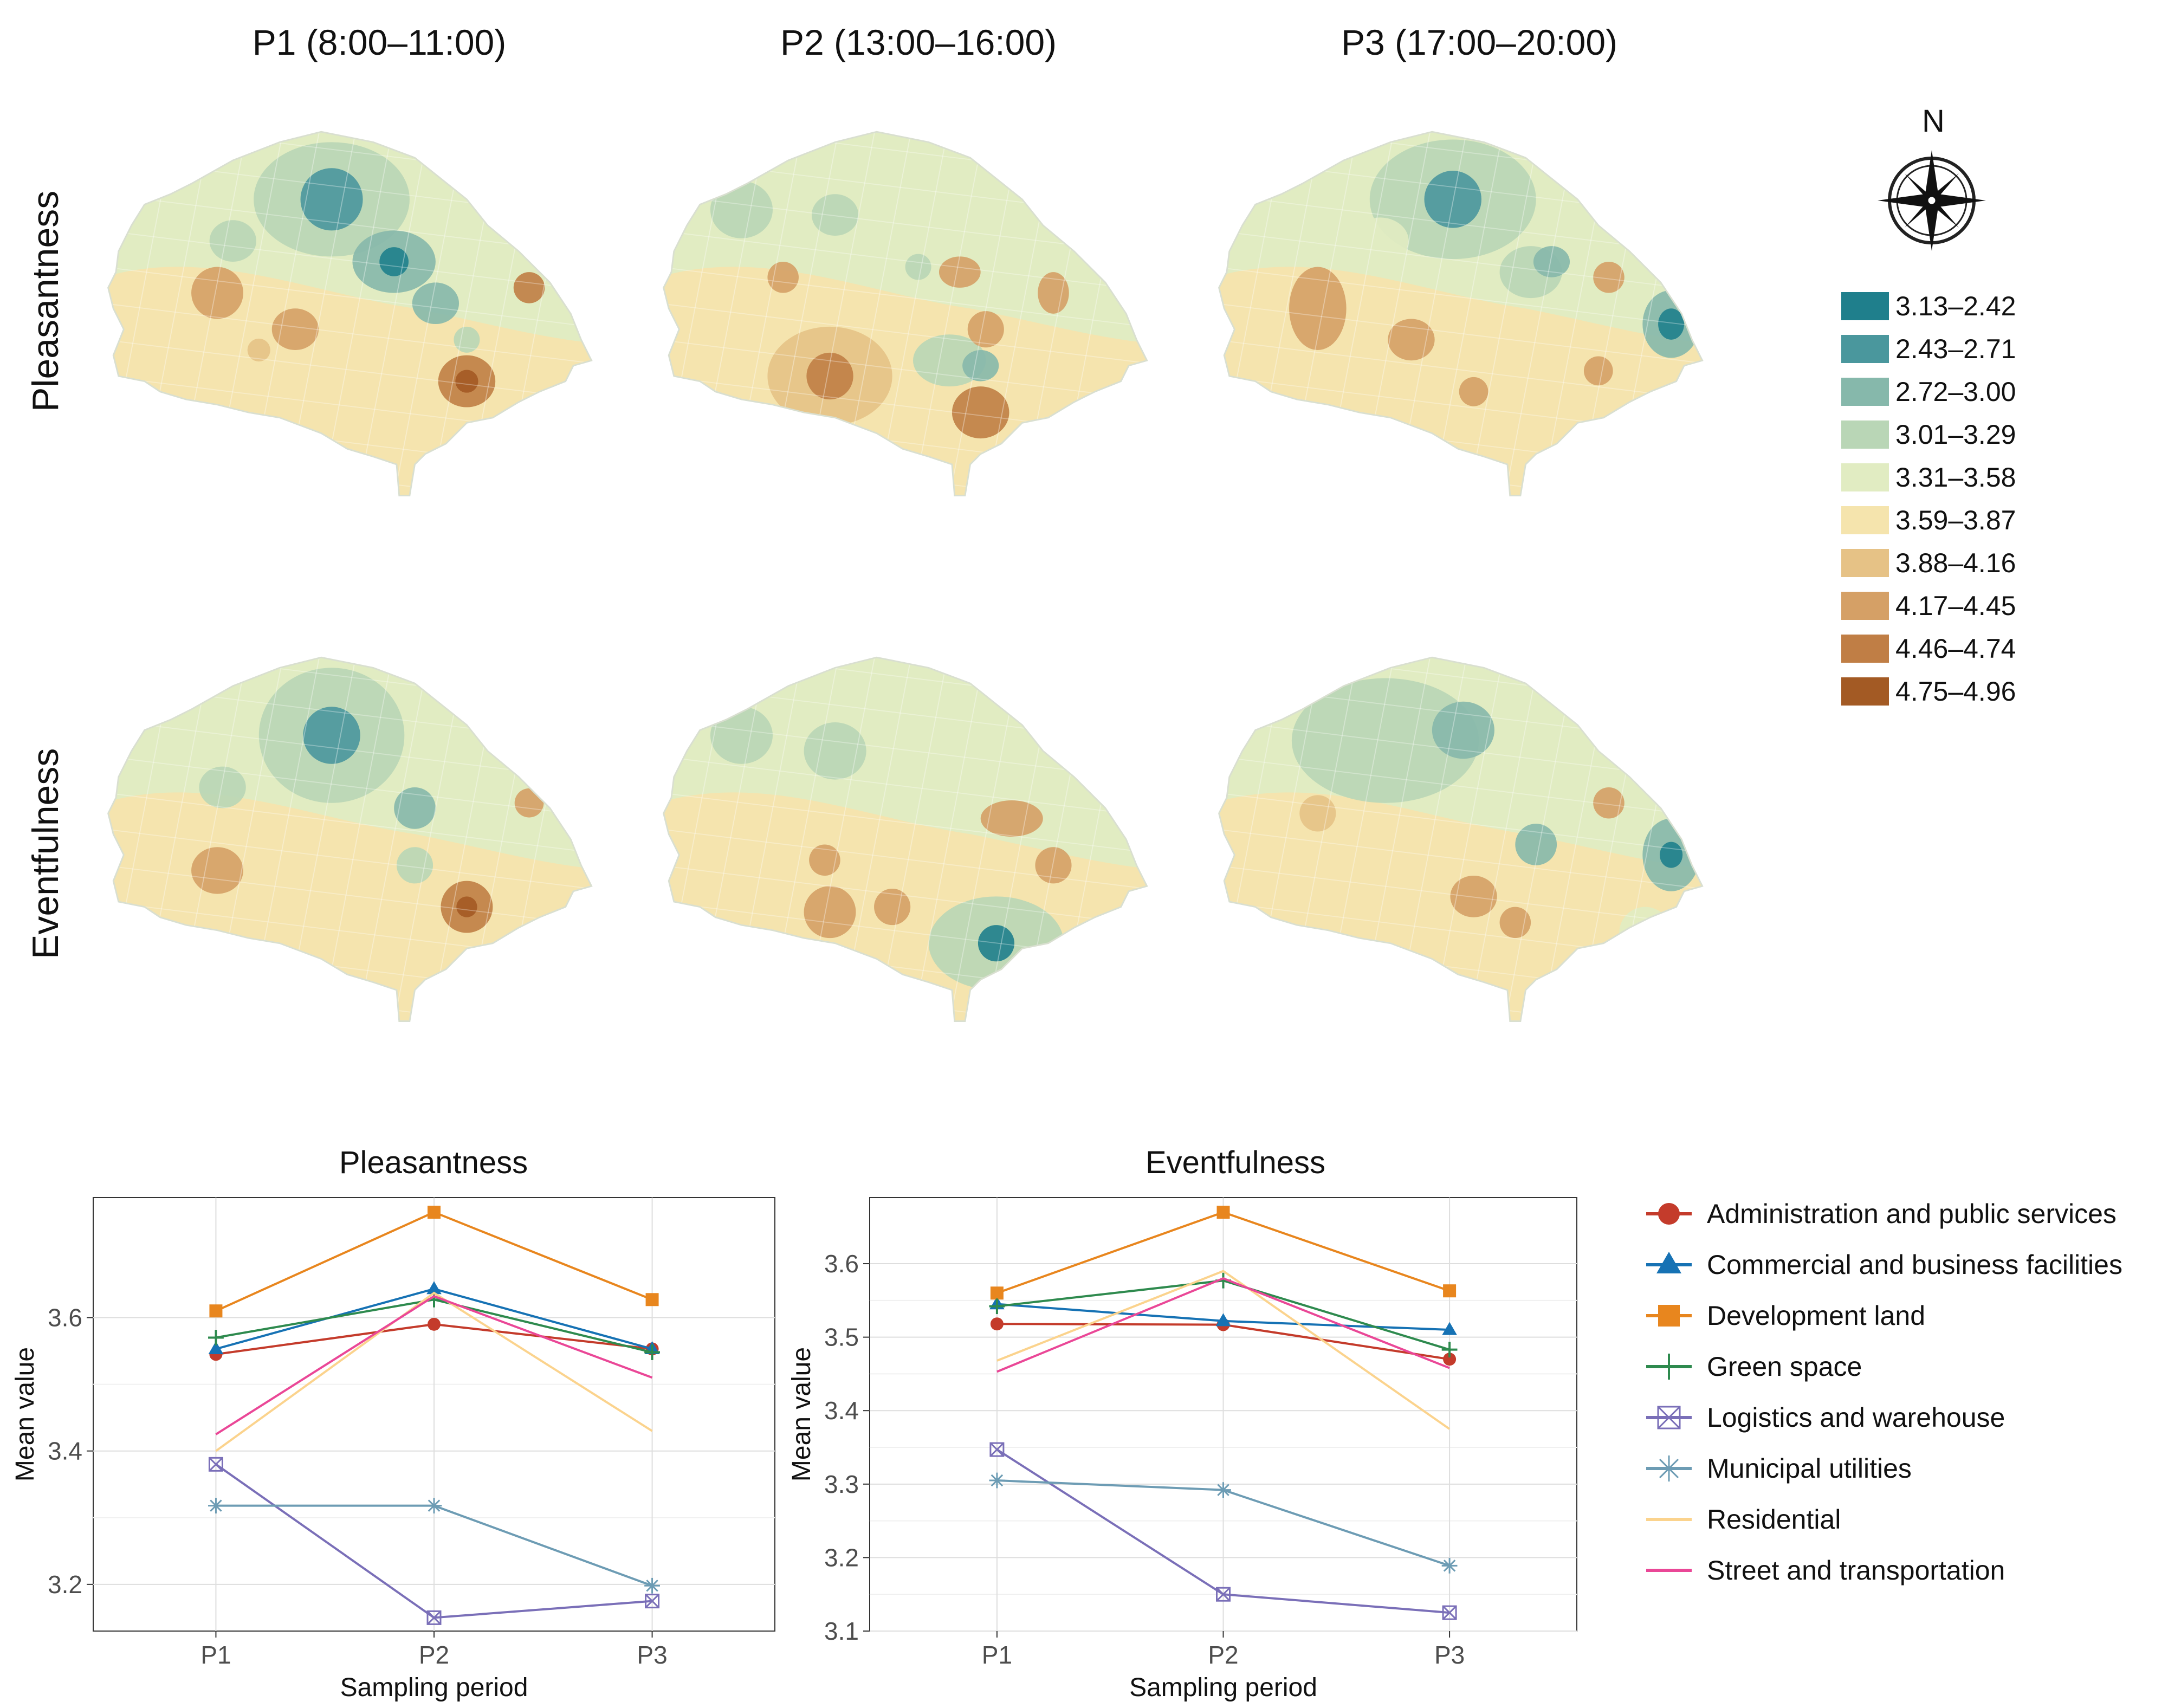  Describe the element at coordinates (1955, 691) in the screenshot. I see `legend-label: 4.75–4.96` at that location.